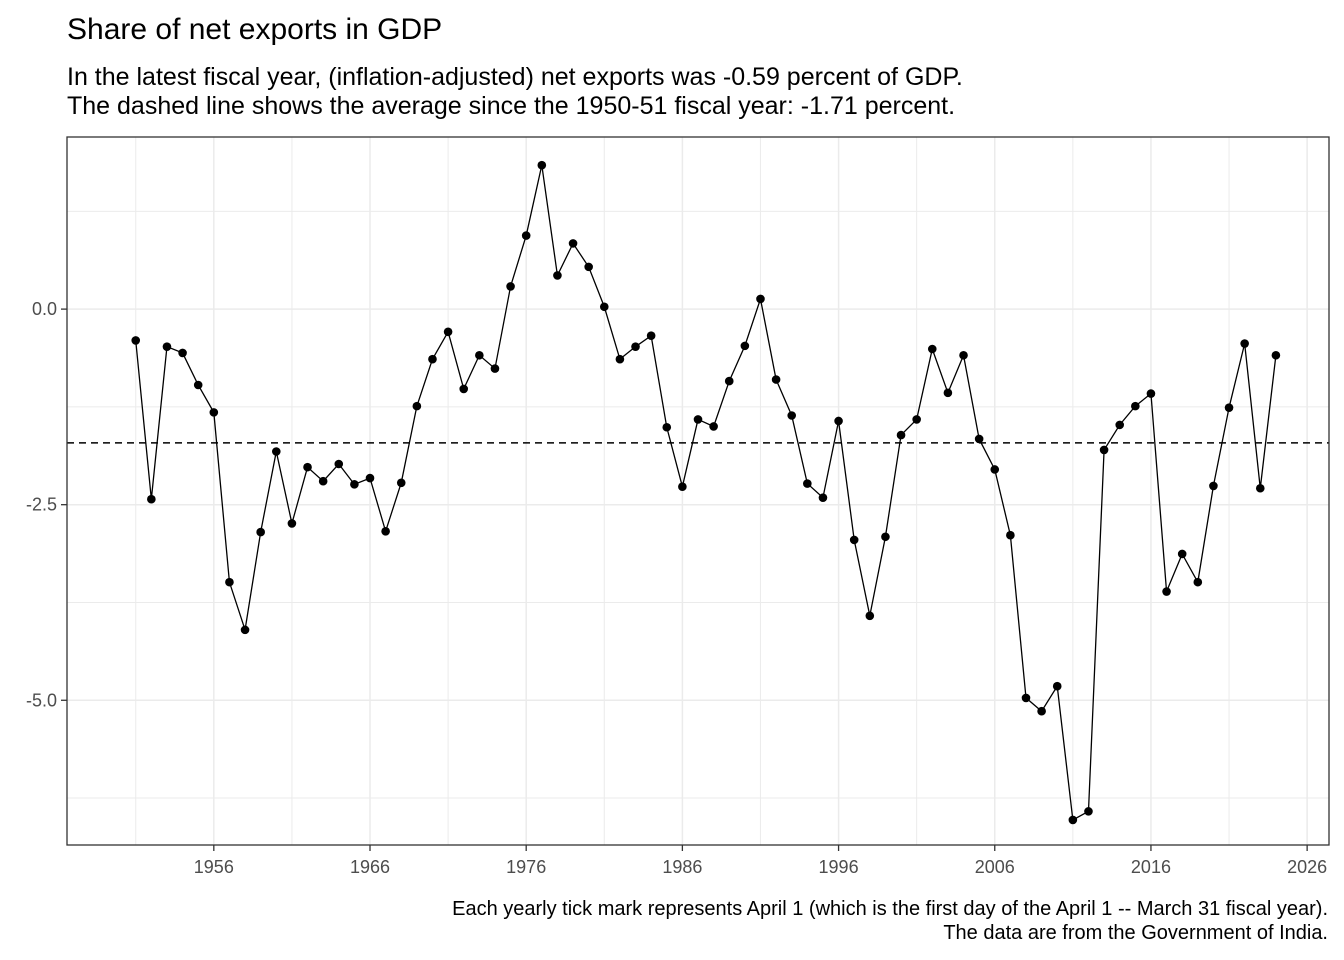  Describe the element at coordinates (1307, 867) in the screenshot. I see `x-tick-label: 2026` at that location.